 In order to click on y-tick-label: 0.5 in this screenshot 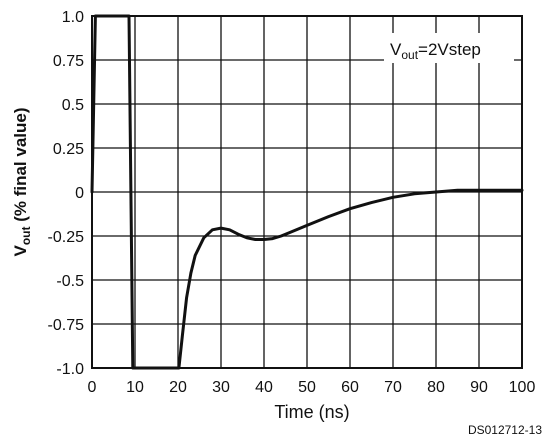, I will do `click(73, 105)`.